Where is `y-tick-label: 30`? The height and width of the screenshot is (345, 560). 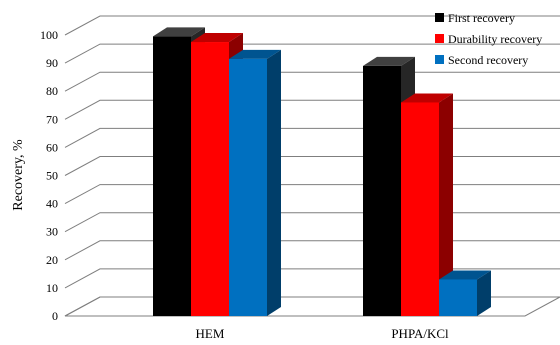 y-tick-label: 30 is located at coordinates (52, 232).